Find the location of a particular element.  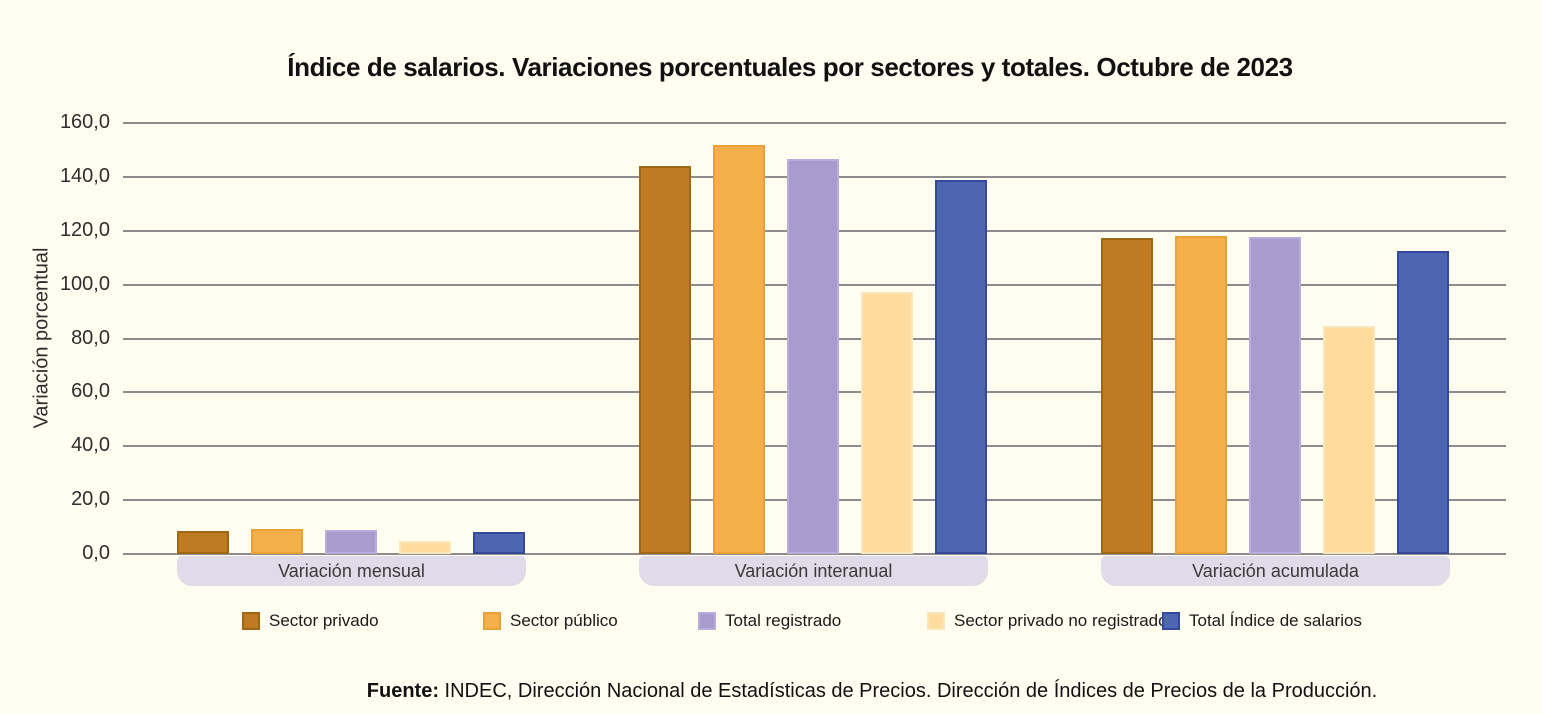

legend-item-sector-publico: Sector público is located at coordinates (550, 621).